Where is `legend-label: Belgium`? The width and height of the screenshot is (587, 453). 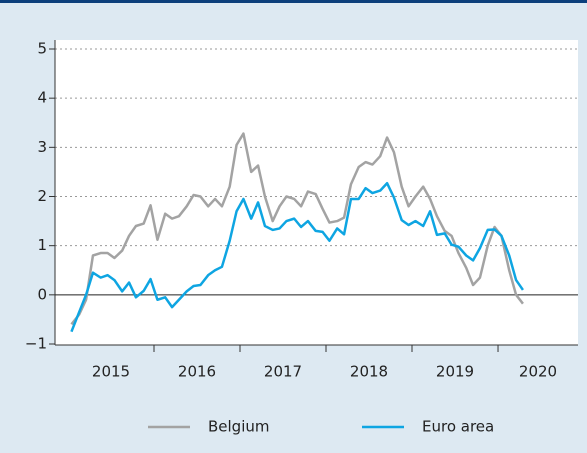
legend-label: Belgium is located at coordinates (239, 427).